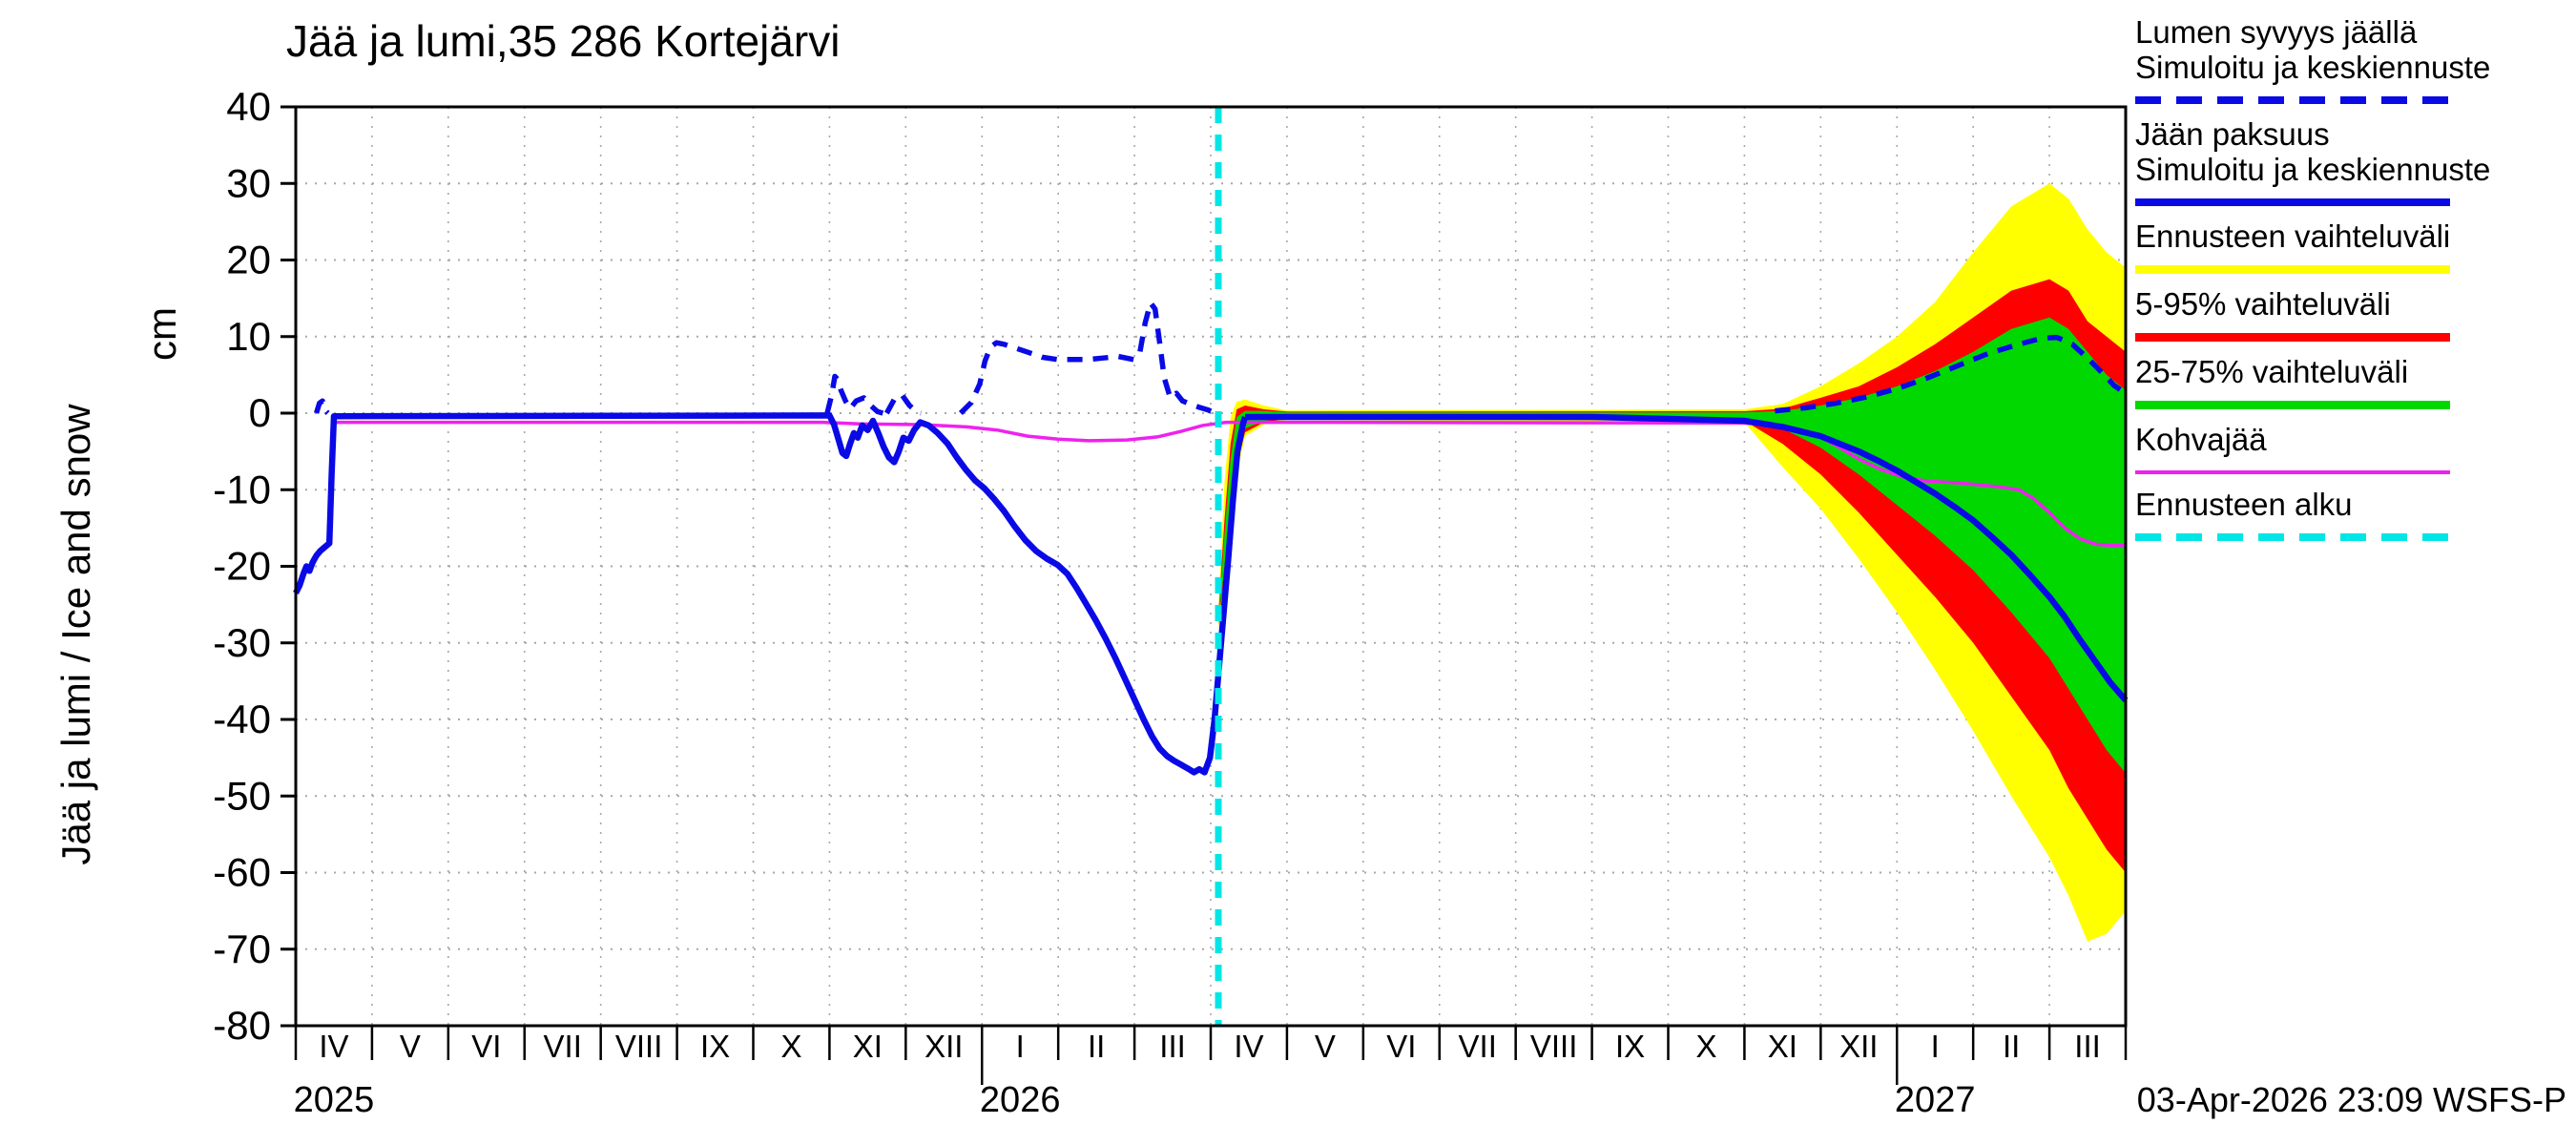  What do you see at coordinates (1020, 1100) in the screenshot?
I see `year-label: 2026` at bounding box center [1020, 1100].